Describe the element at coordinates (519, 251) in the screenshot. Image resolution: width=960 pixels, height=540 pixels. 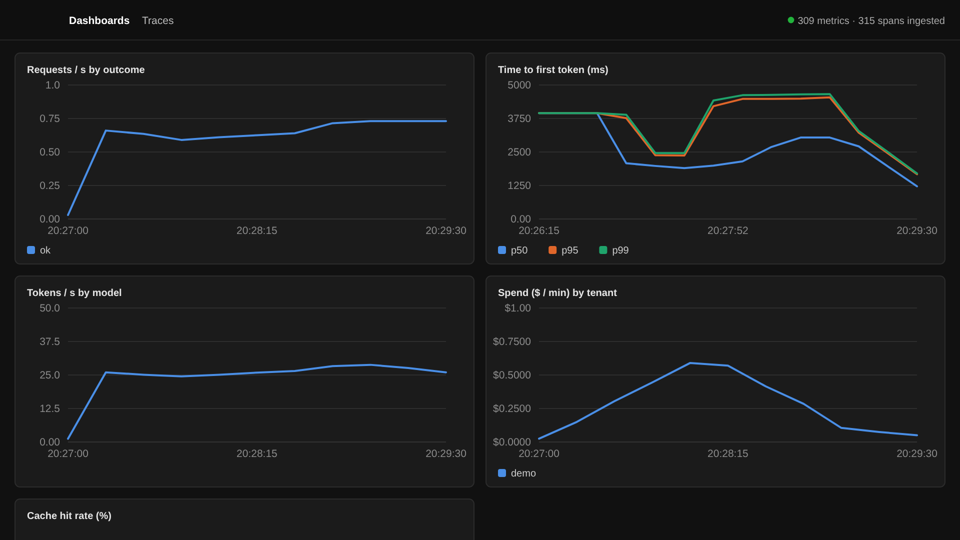
I see `legend-label: p50` at that location.